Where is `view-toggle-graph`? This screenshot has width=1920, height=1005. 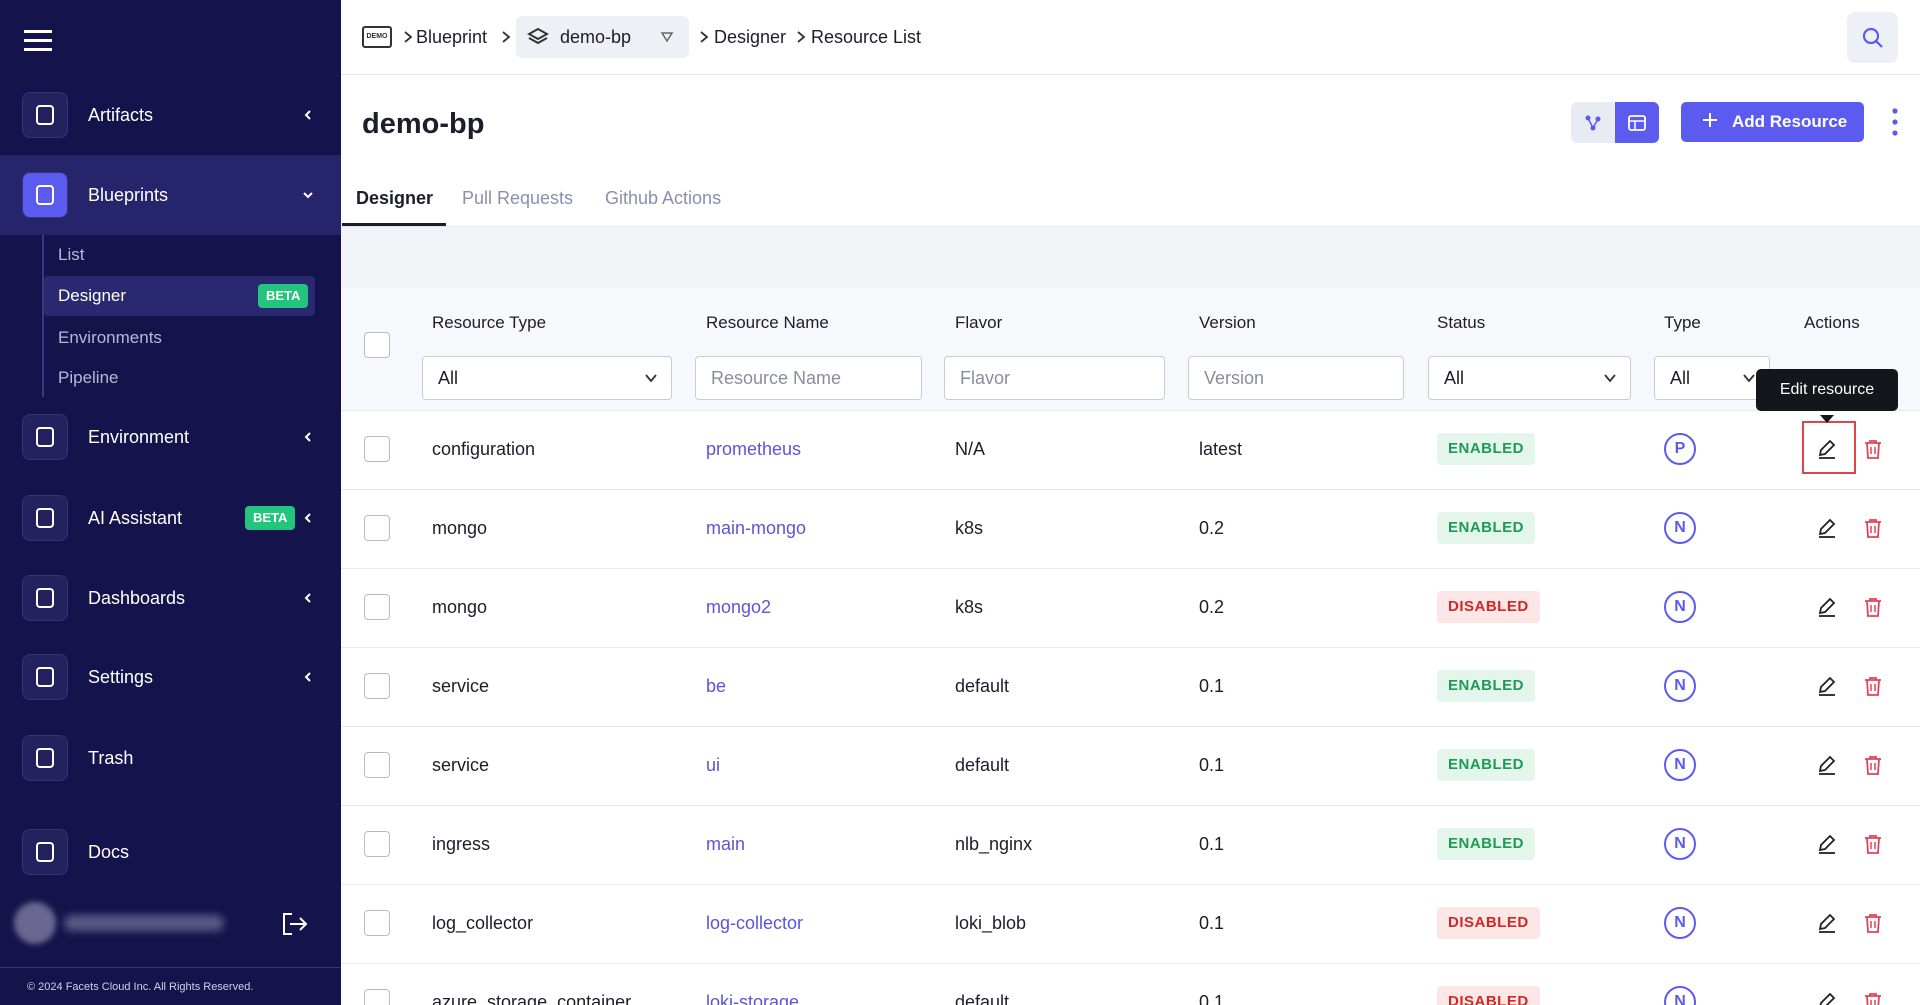
view-toggle-graph is located at coordinates (1593, 122).